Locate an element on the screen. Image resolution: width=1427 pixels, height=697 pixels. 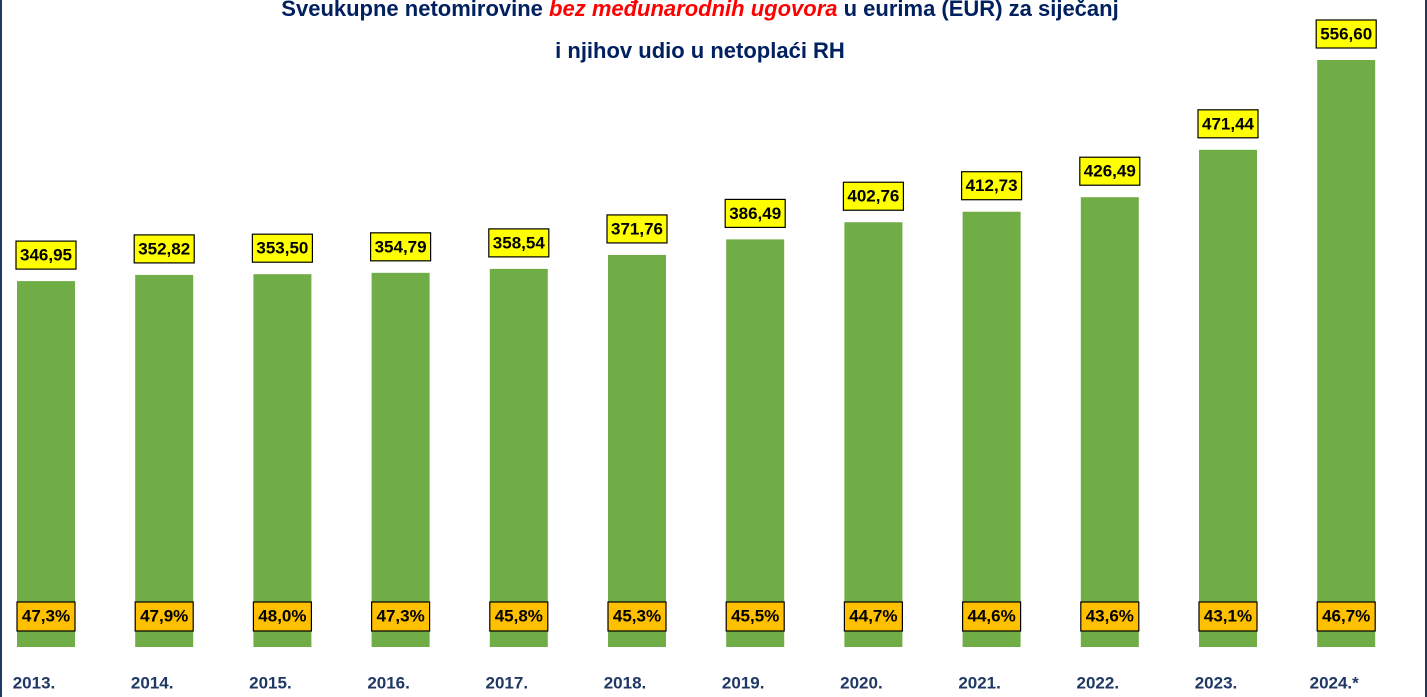
value-label: 412,73 is located at coordinates (992, 185).